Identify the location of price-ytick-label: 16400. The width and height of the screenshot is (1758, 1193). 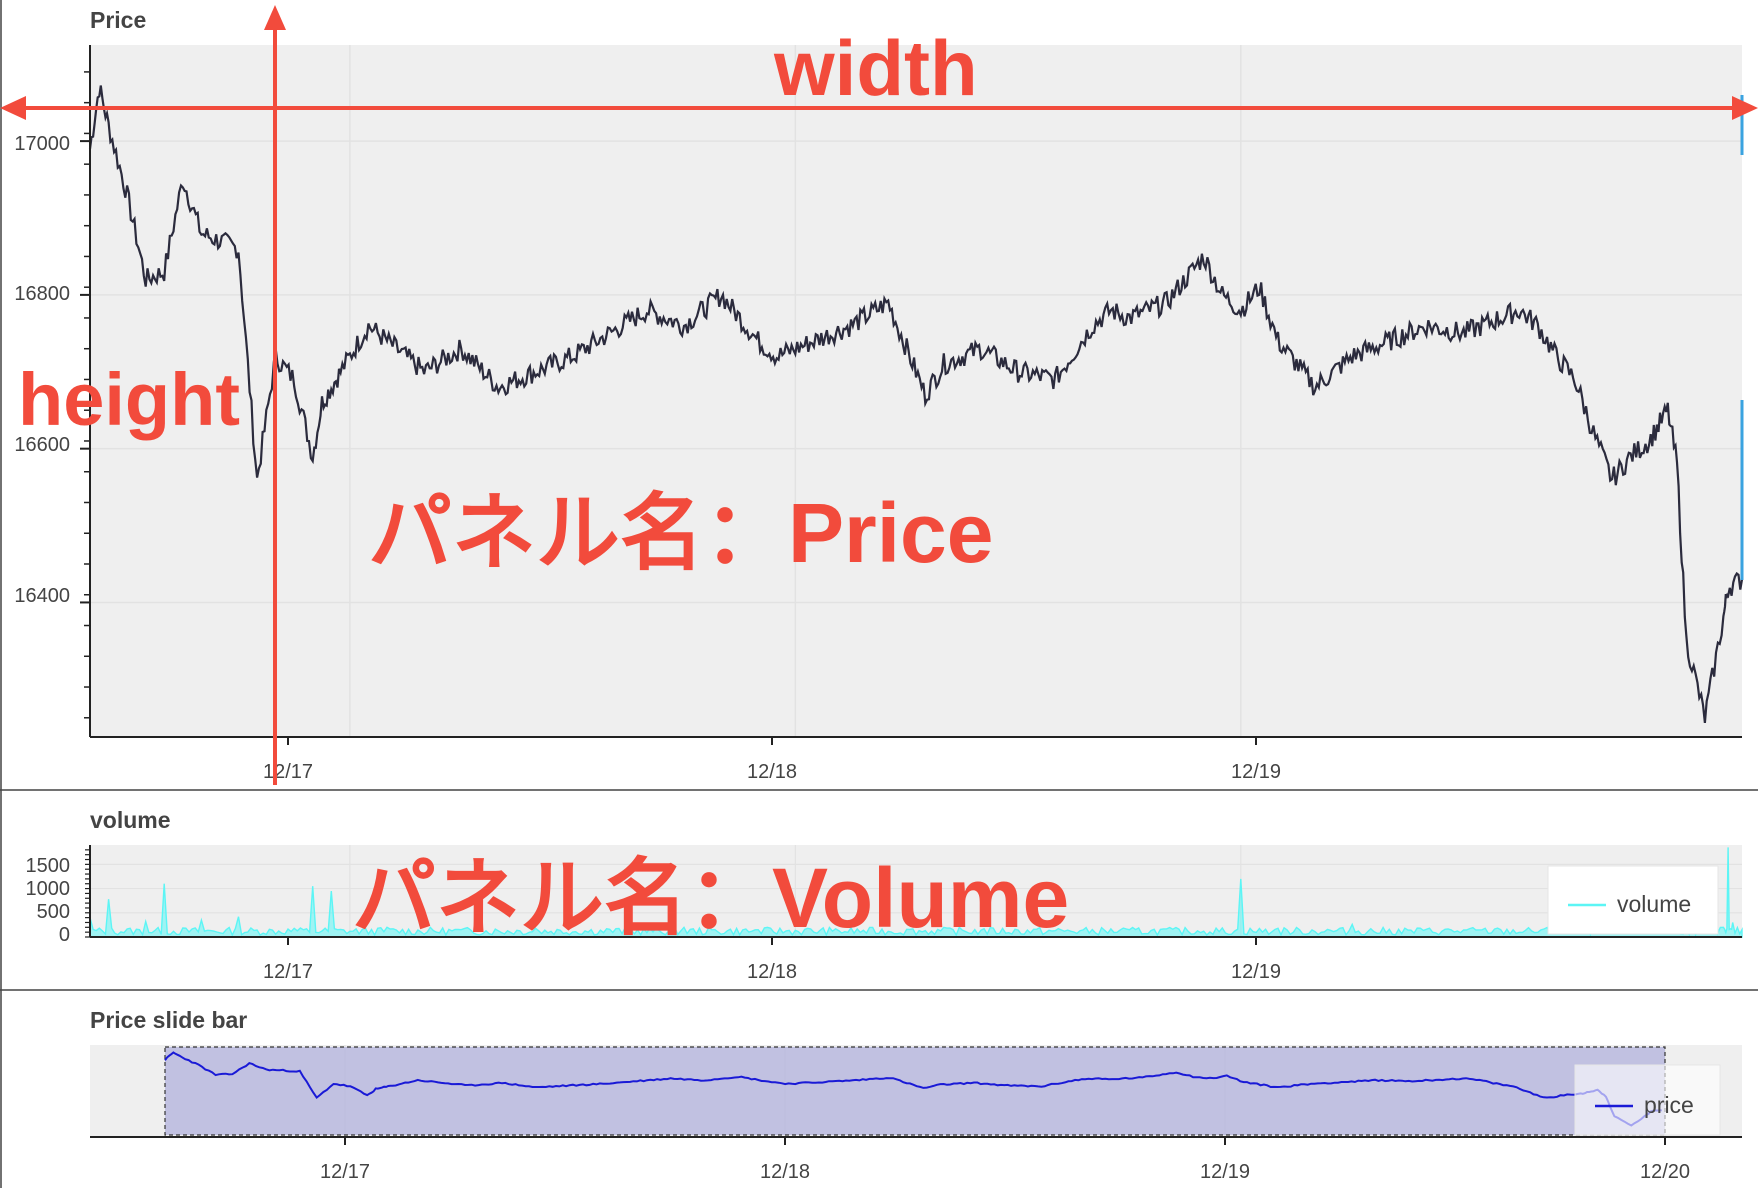
(42, 596).